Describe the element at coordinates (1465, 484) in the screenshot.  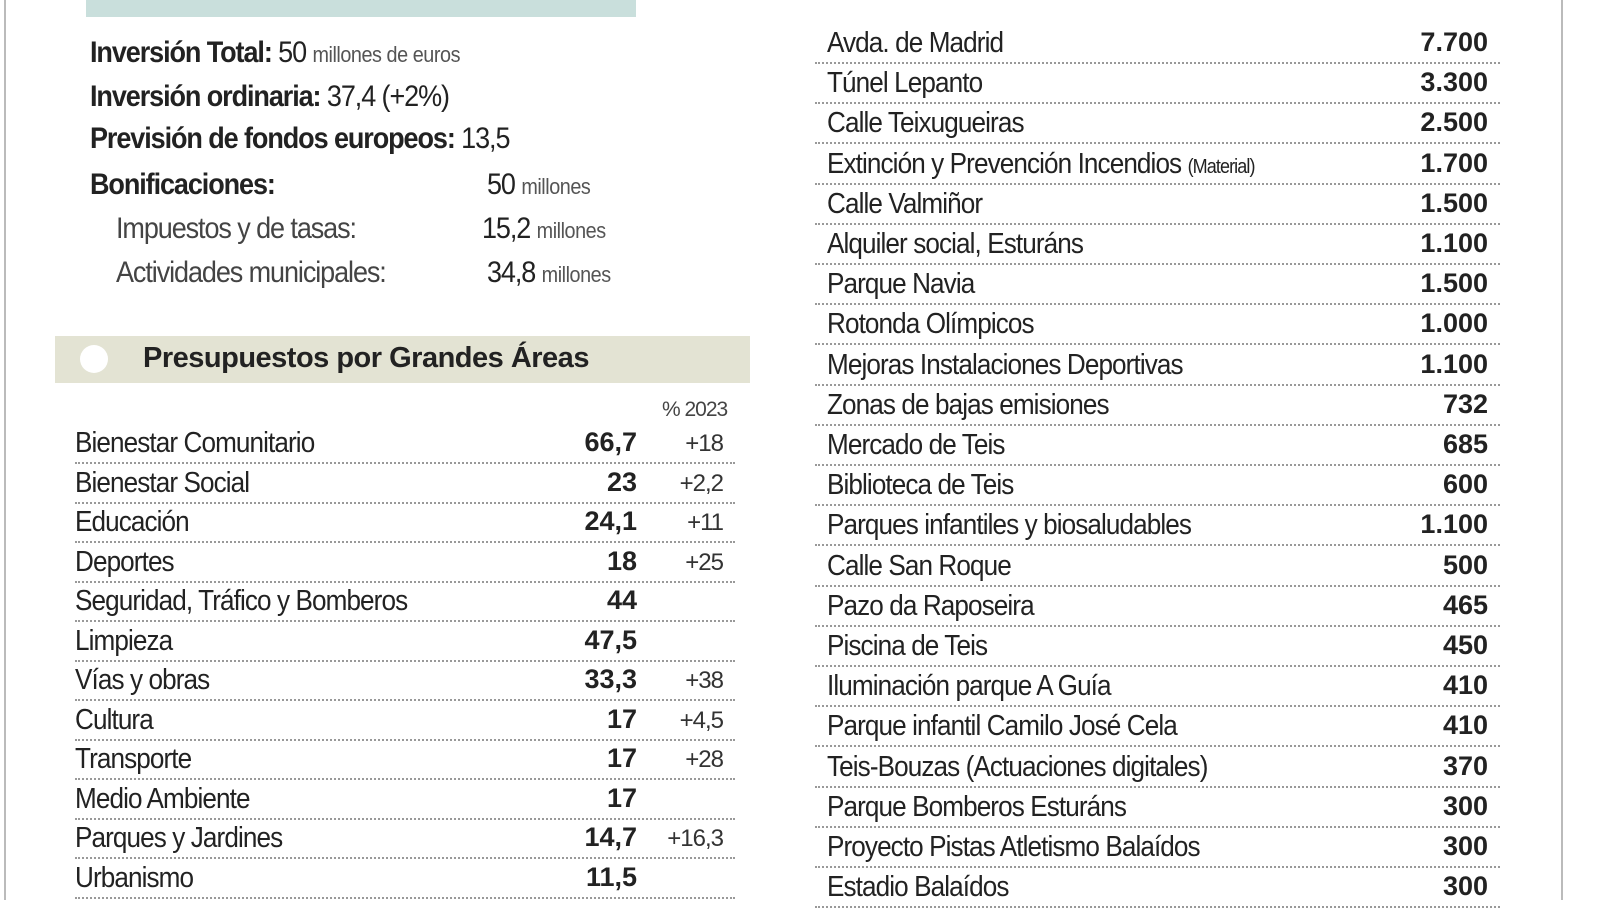
I see `project-value: 600` at that location.